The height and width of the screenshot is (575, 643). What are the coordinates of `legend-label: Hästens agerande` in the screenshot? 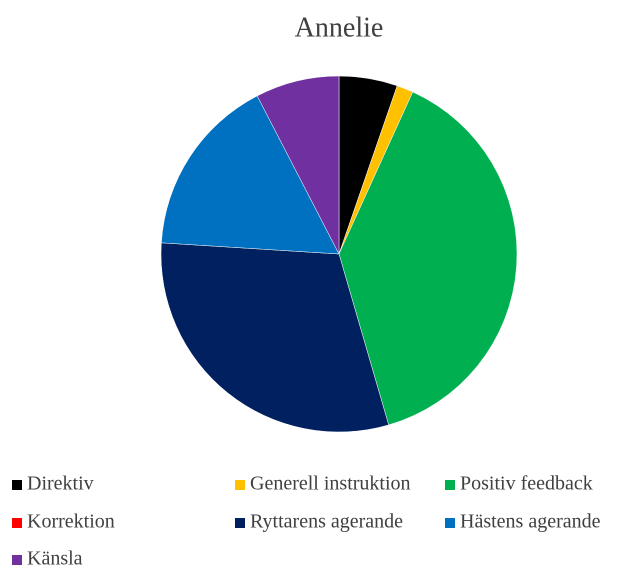 It's located at (530, 522).